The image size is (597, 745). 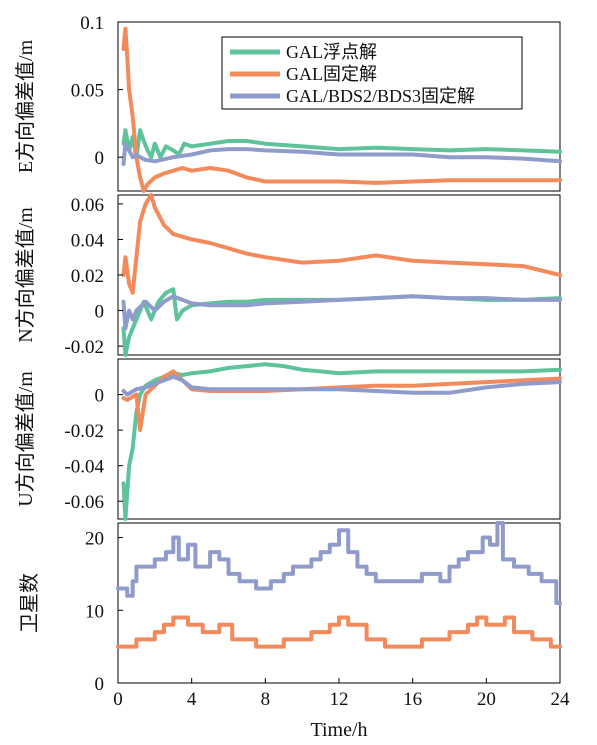 What do you see at coordinates (94, 539) in the screenshot?
I see `y-tick-label: 20` at bounding box center [94, 539].